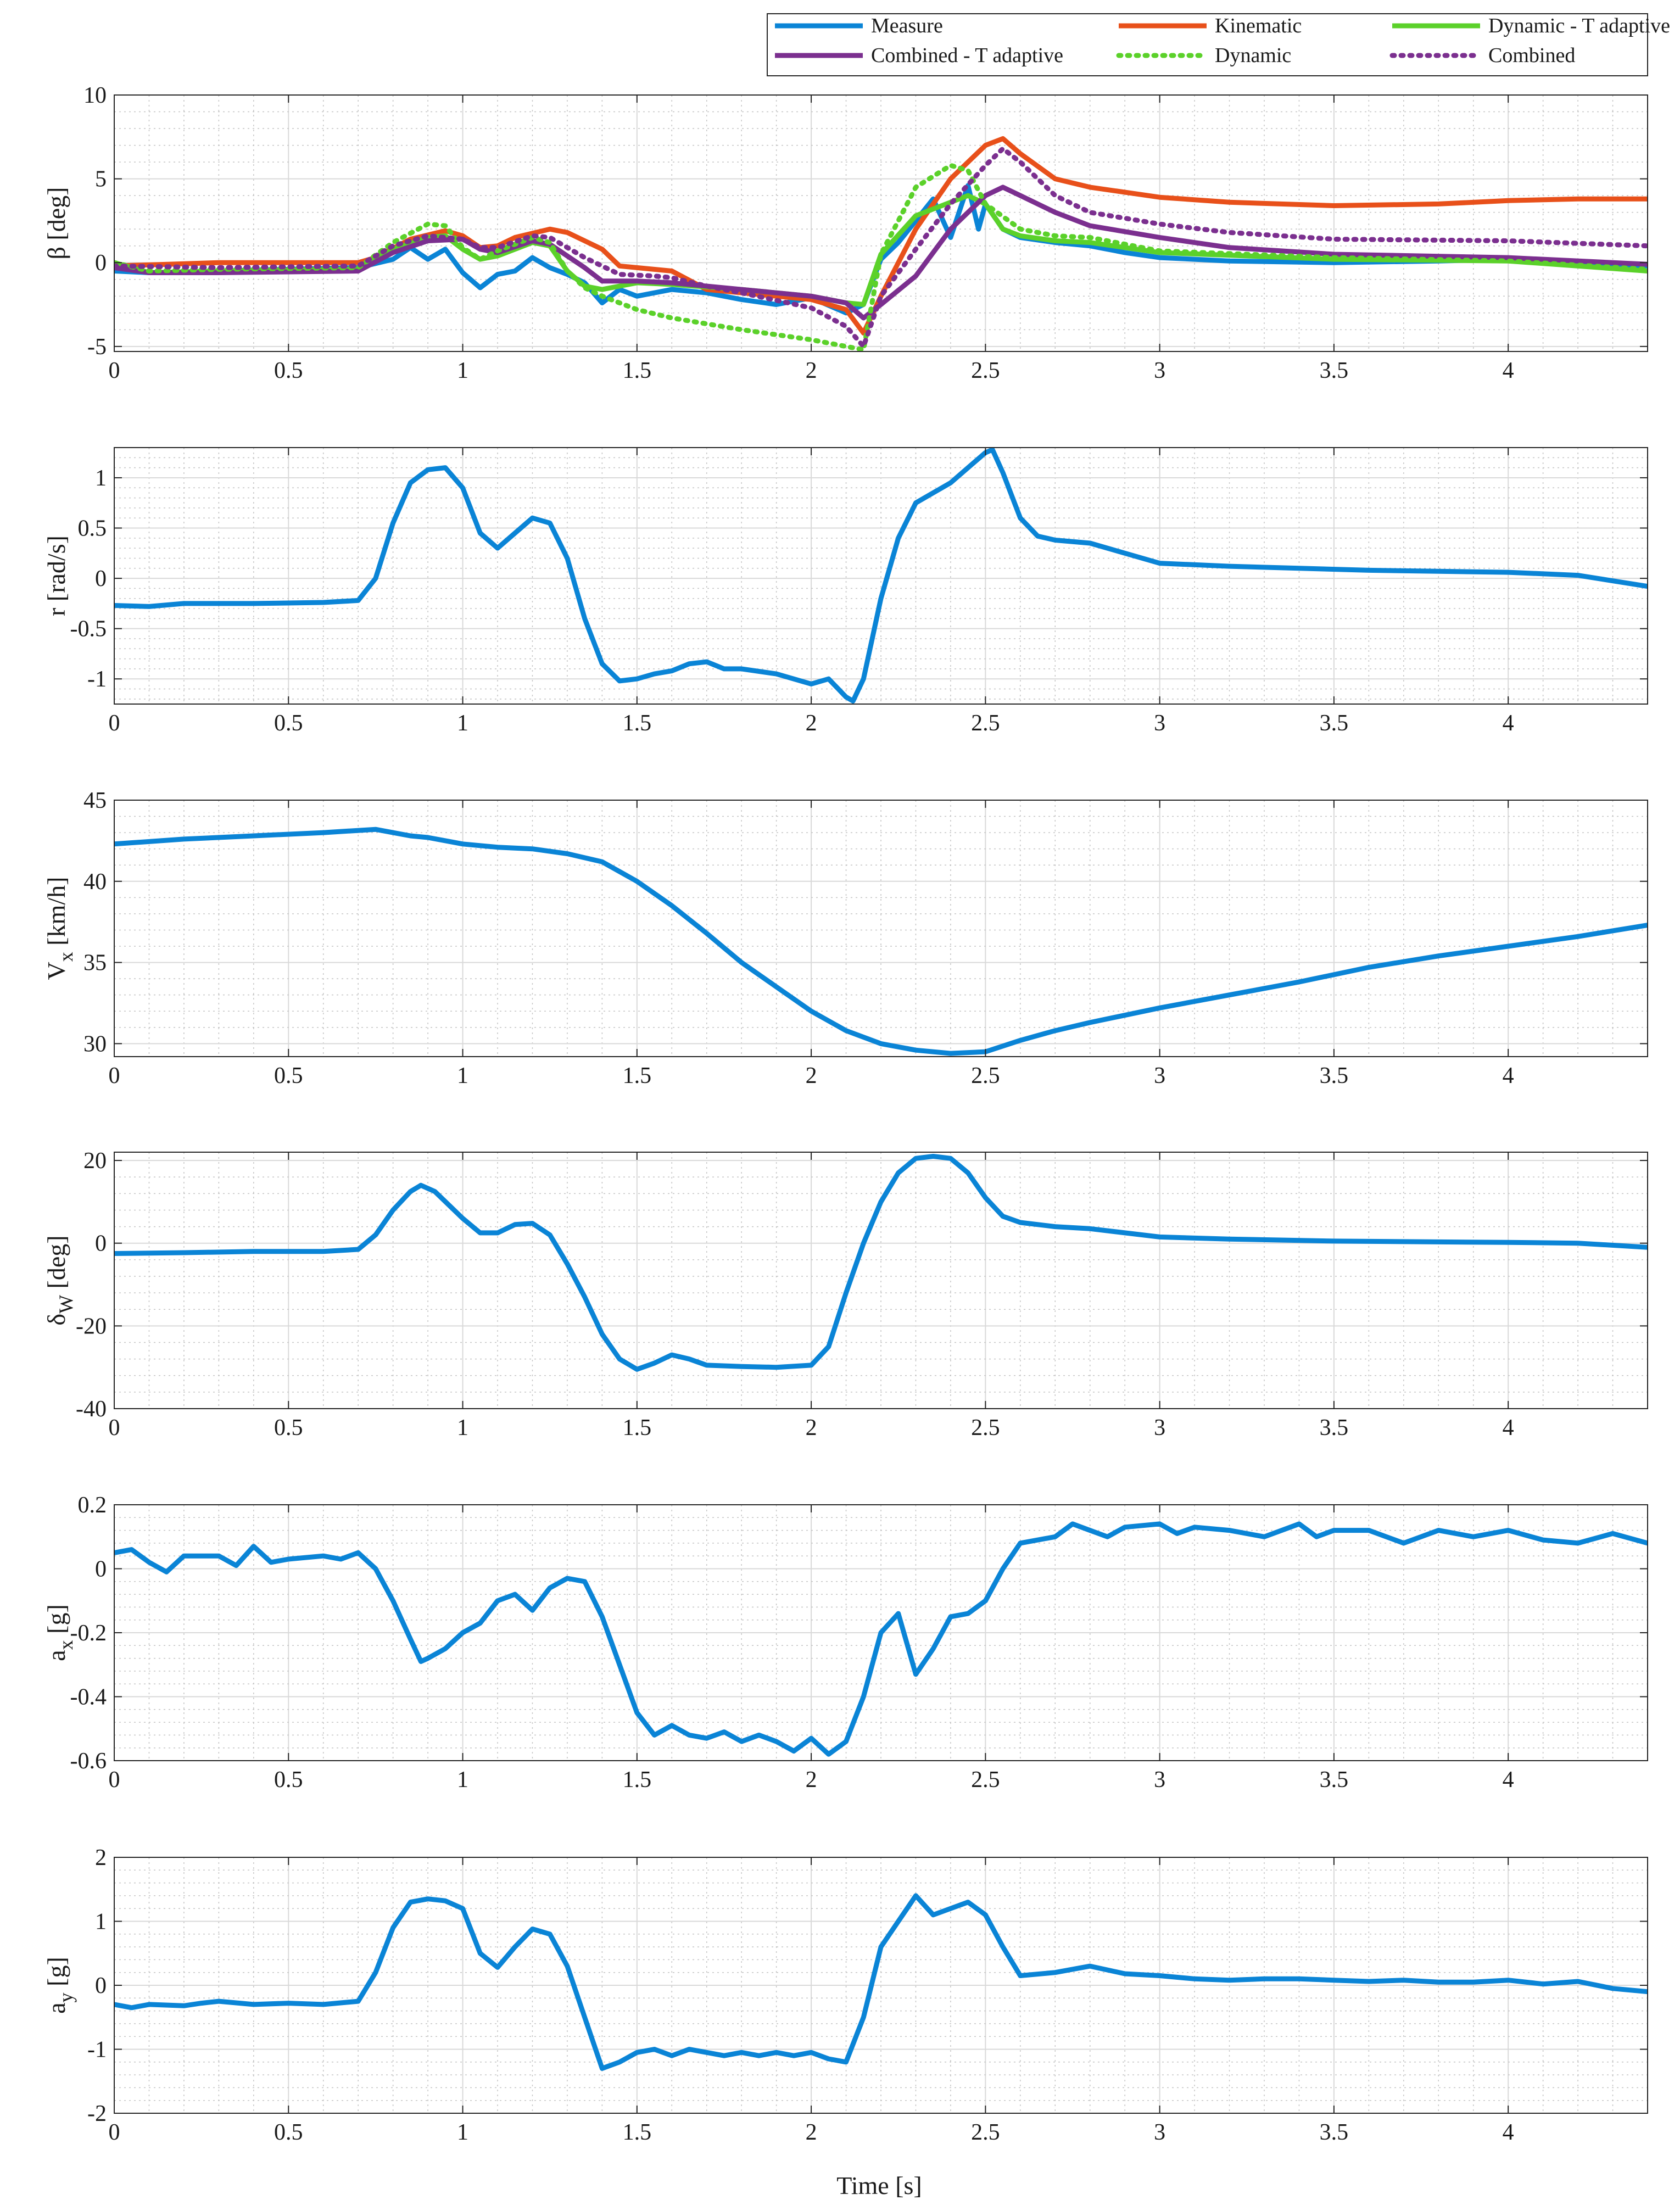 This screenshot has width=1680, height=2211. I want to click on y-tick-label: -5, so click(97, 347).